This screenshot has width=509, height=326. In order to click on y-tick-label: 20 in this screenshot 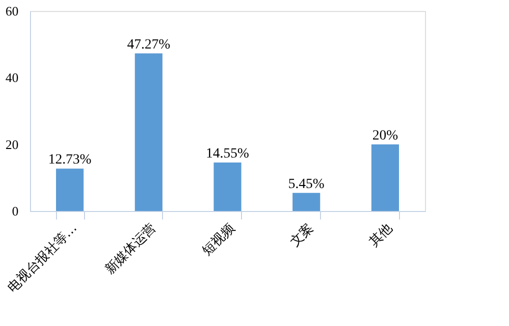, I will do `click(12, 144)`.